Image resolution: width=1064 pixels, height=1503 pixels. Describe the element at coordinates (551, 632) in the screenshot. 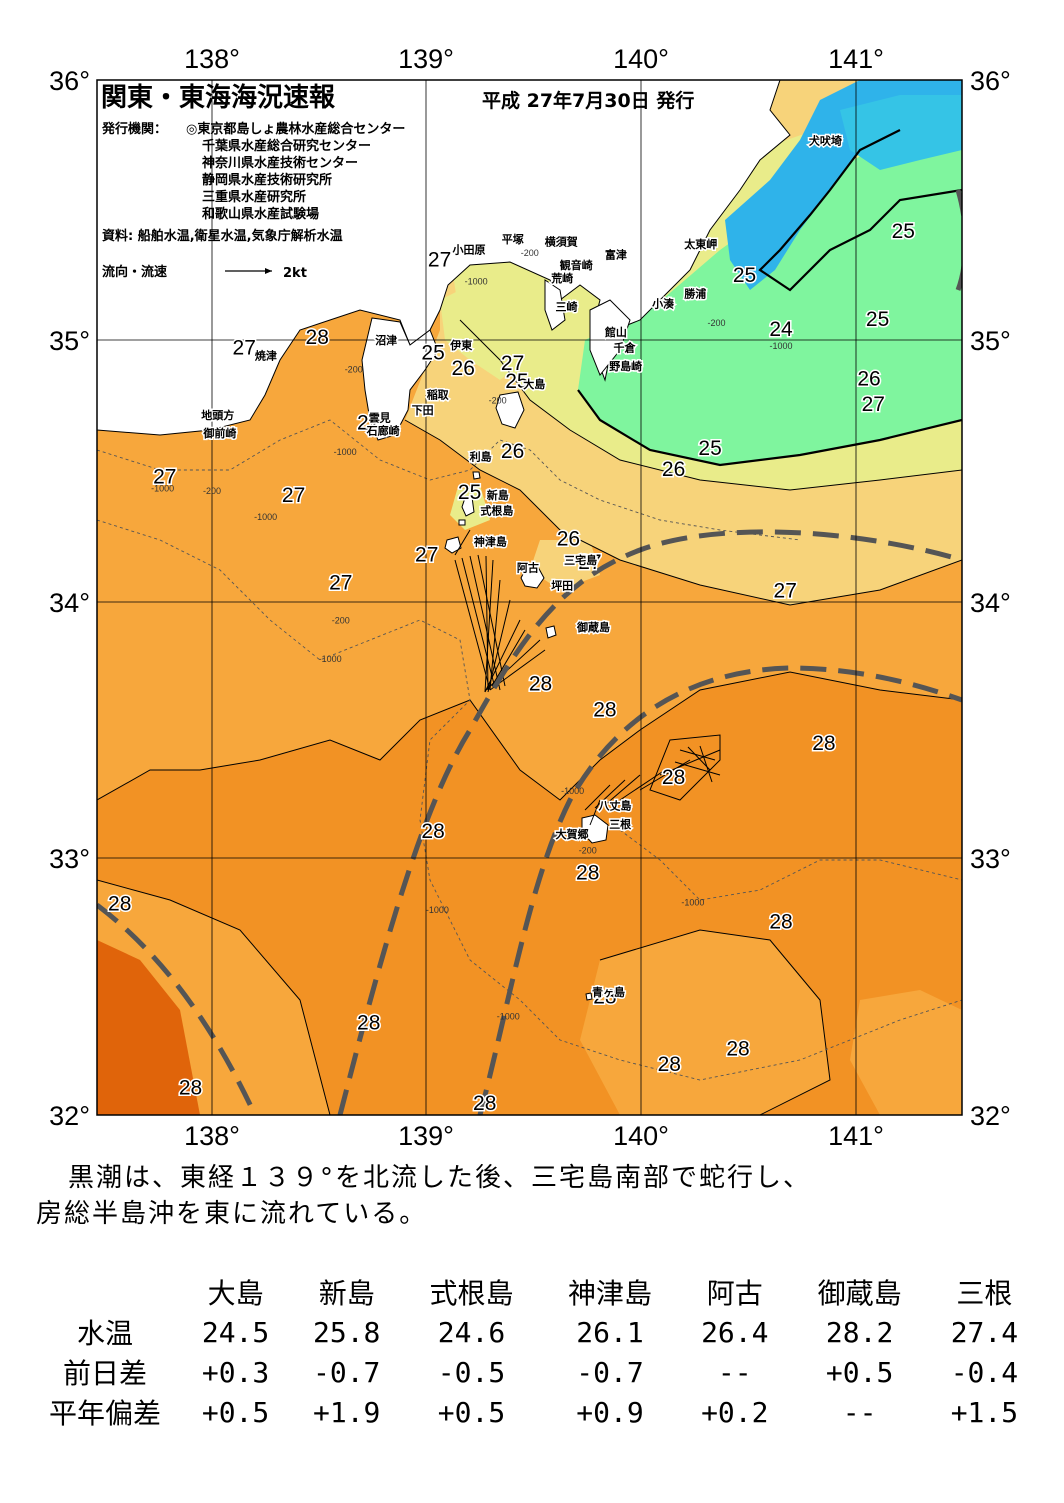

I see `land-mikurajima` at that location.